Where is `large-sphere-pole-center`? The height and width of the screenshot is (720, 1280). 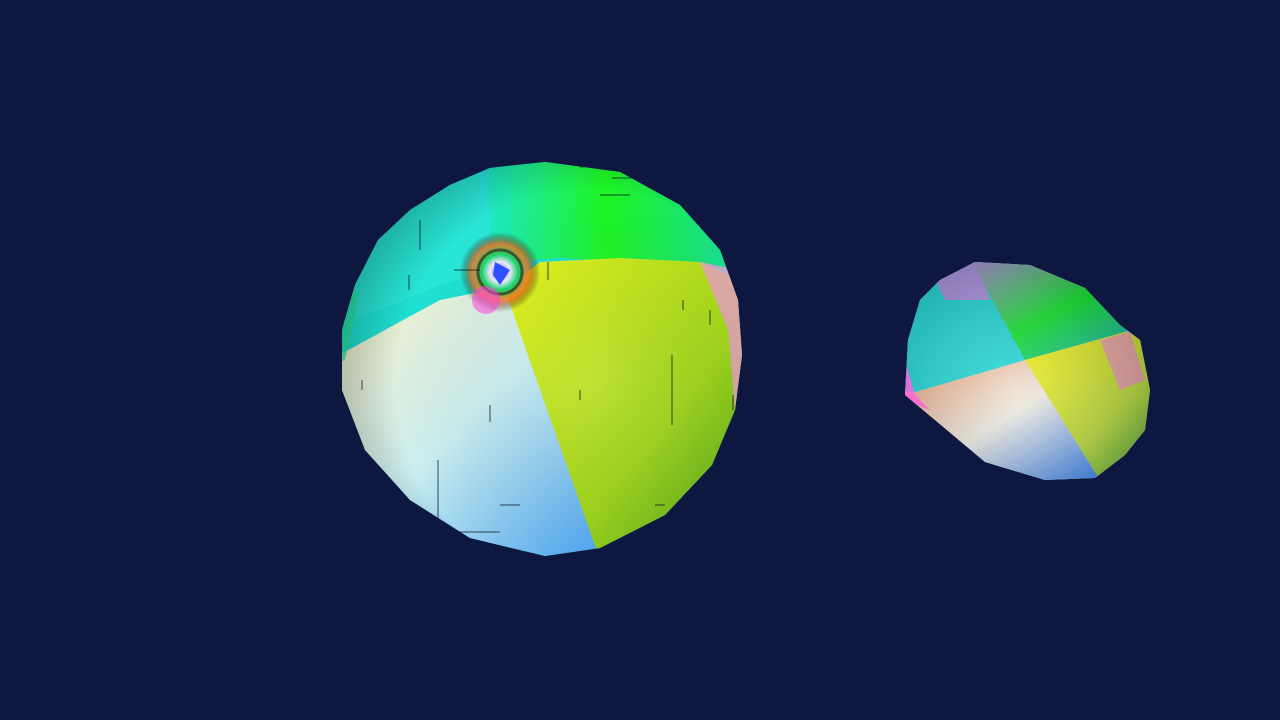
large-sphere-pole-center is located at coordinates (501, 273).